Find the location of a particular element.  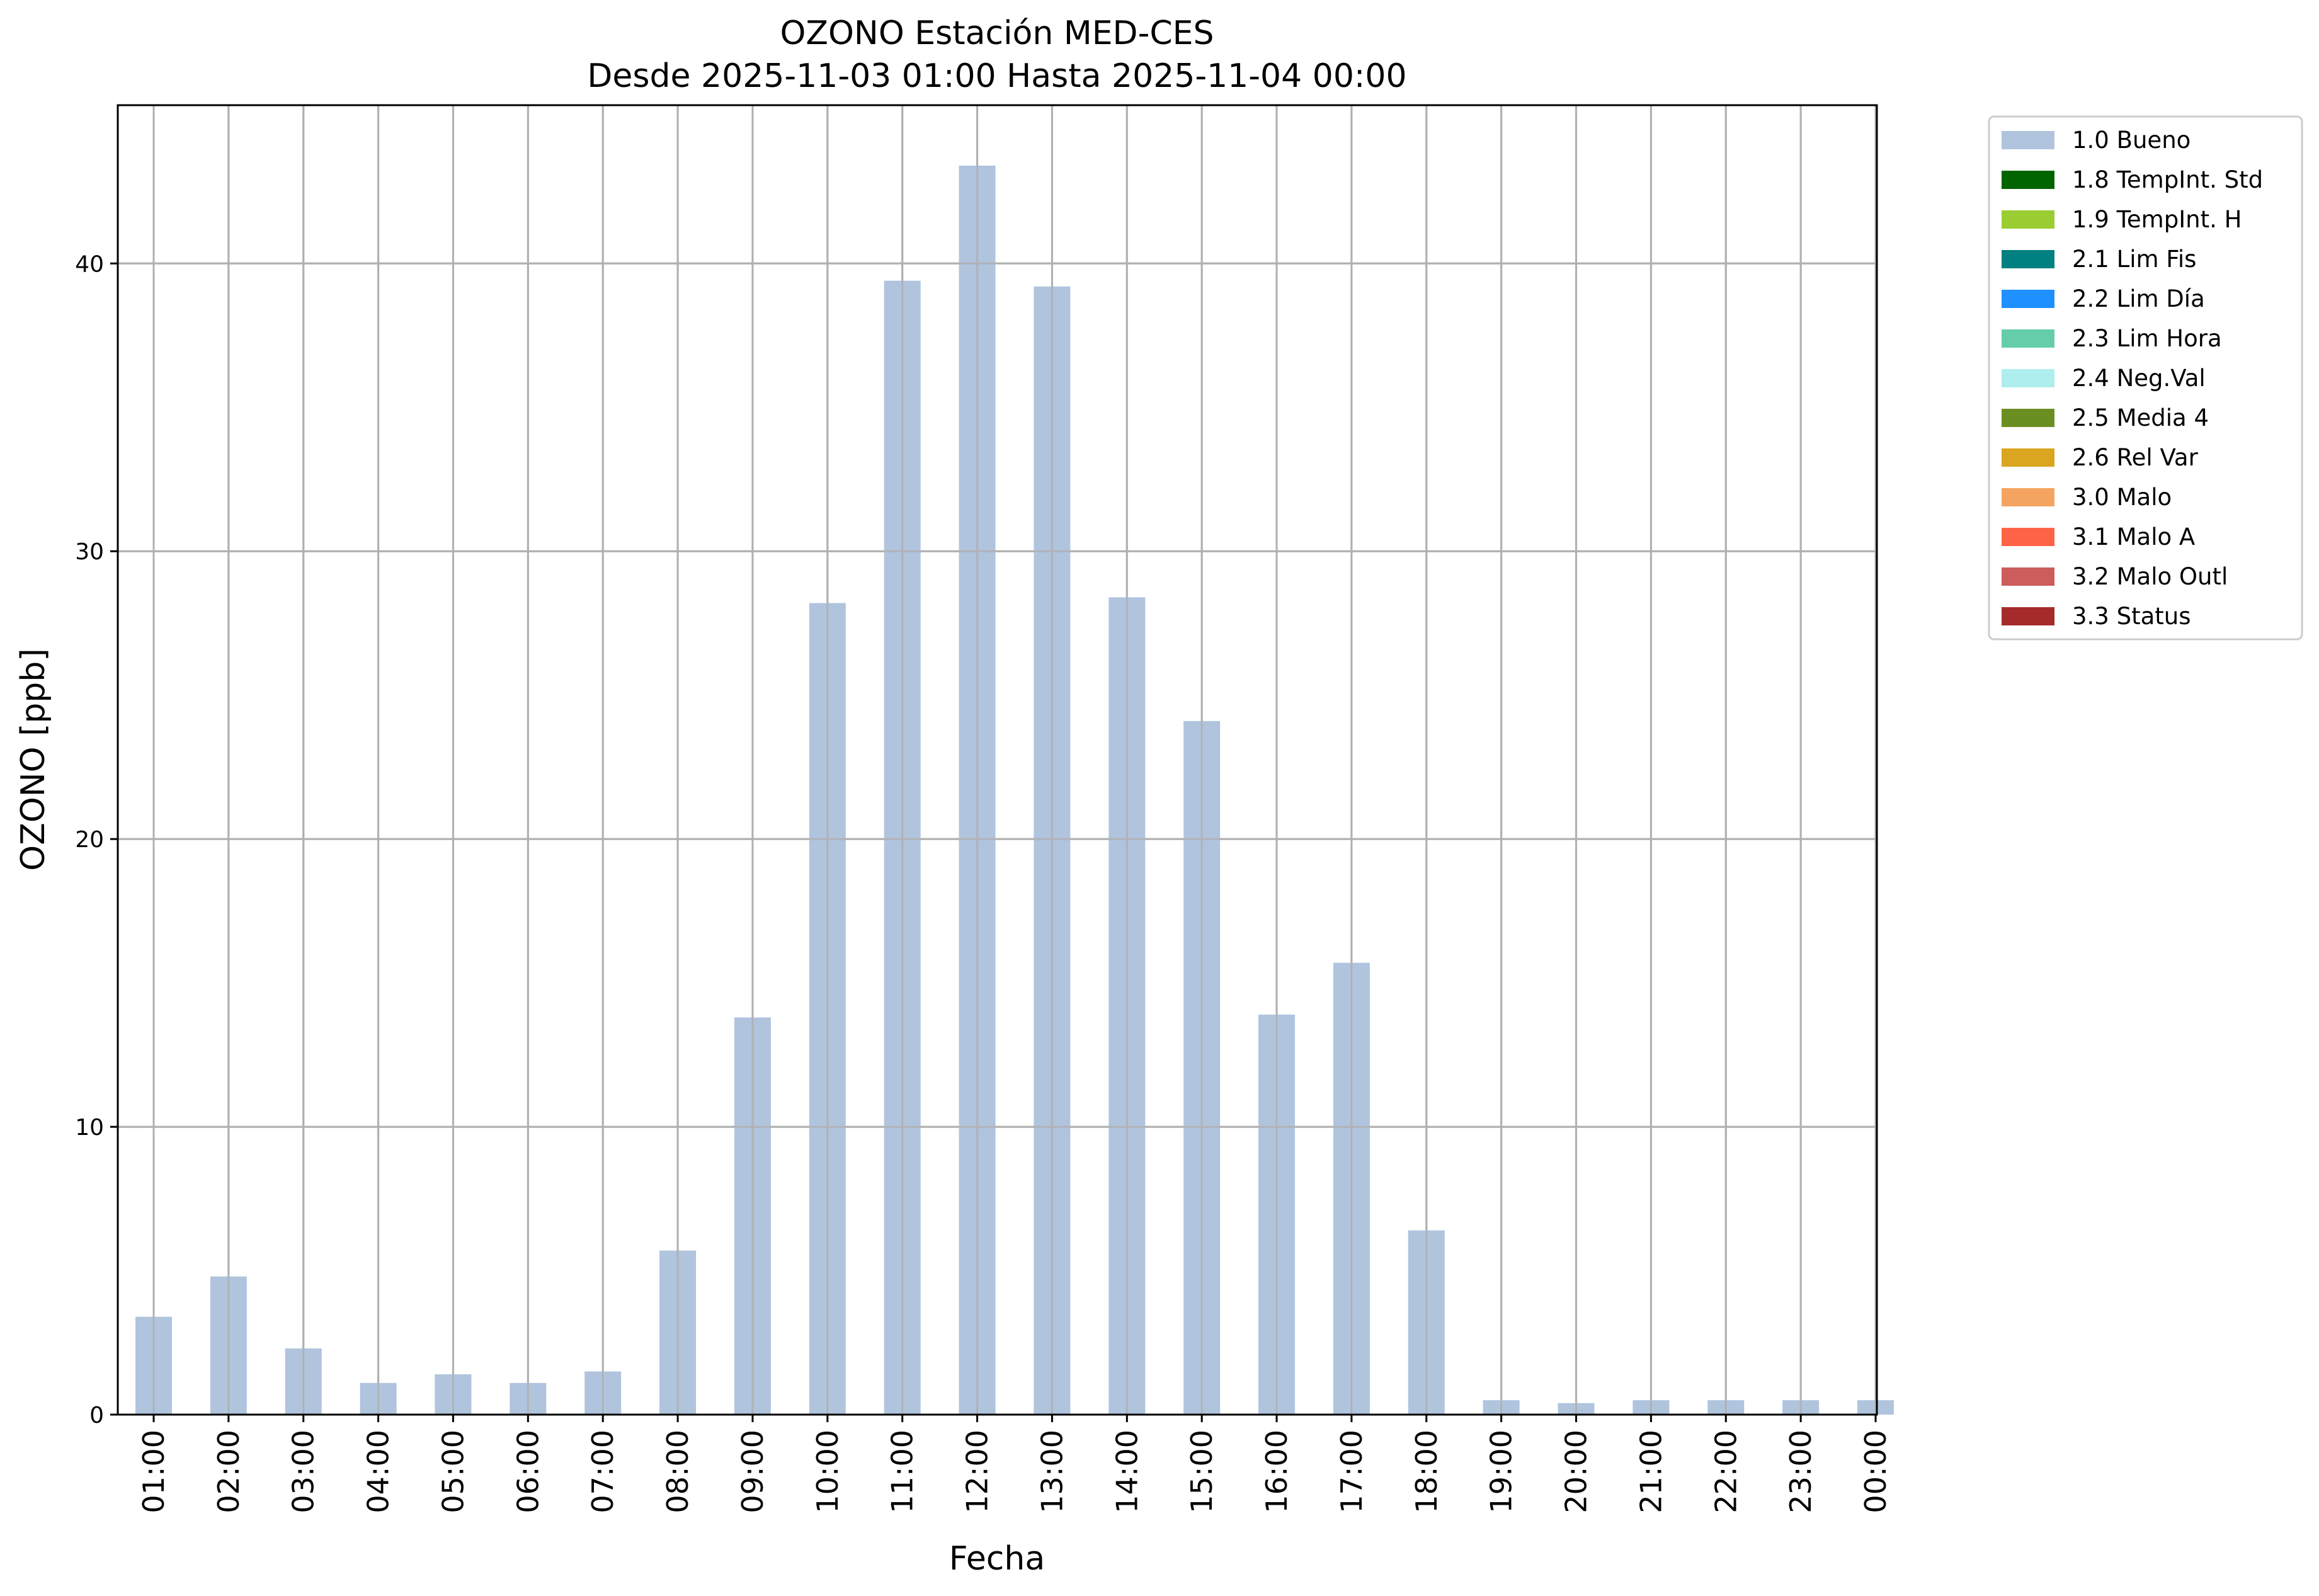

x-tick-label: 21:00 is located at coordinates (1651, 1471).